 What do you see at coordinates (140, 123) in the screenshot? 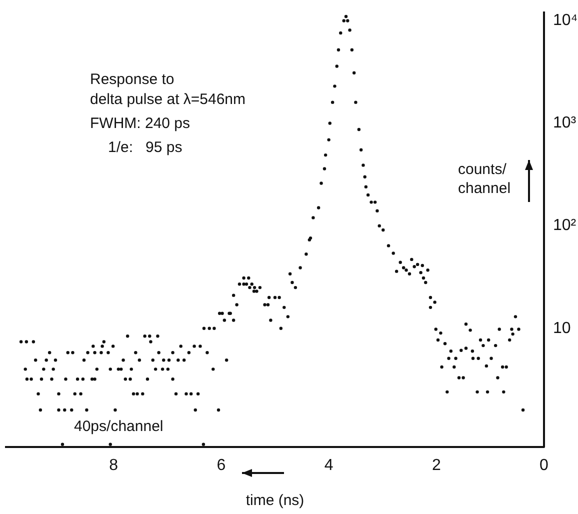
I see `annotation: FWHM: 240 ps` at bounding box center [140, 123].